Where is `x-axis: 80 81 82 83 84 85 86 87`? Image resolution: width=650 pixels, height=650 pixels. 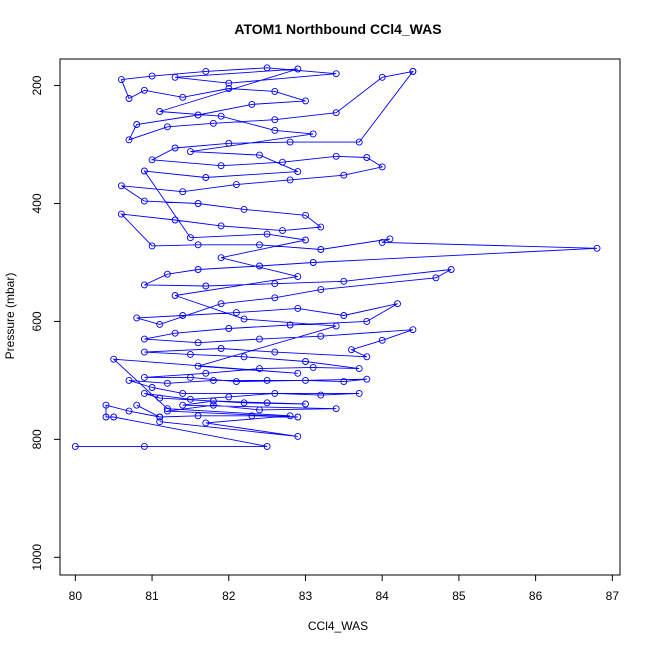 x-axis: 80 81 82 83 84 85 86 87 is located at coordinates (344, 588).